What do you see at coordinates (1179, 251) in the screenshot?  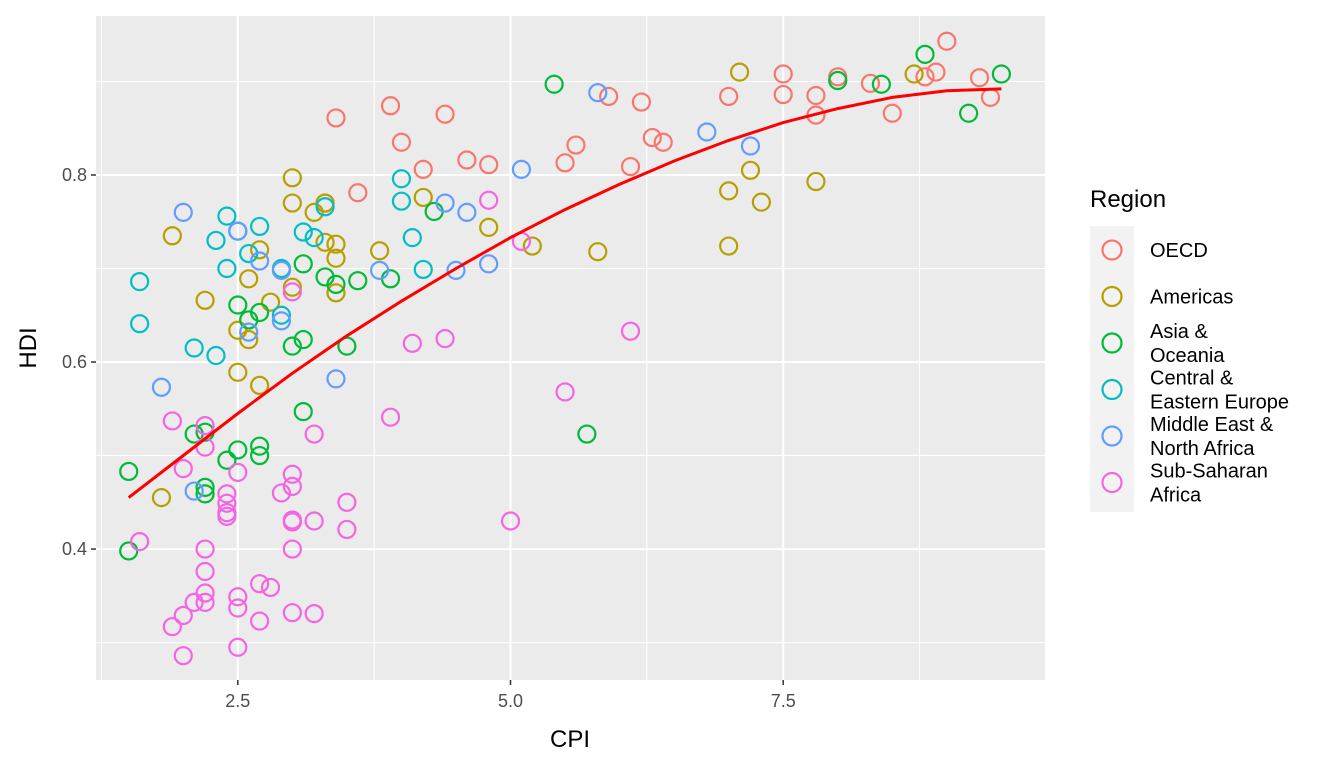 I see `legend-label: OECD` at bounding box center [1179, 251].